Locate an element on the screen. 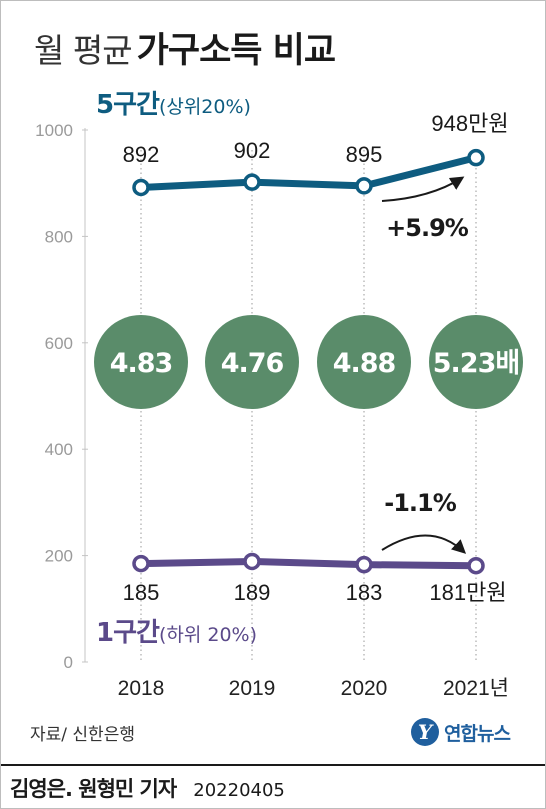 Image resolution: width=546 pixels, height=809 pixels. y-tick-label: 800 is located at coordinates (59, 236).